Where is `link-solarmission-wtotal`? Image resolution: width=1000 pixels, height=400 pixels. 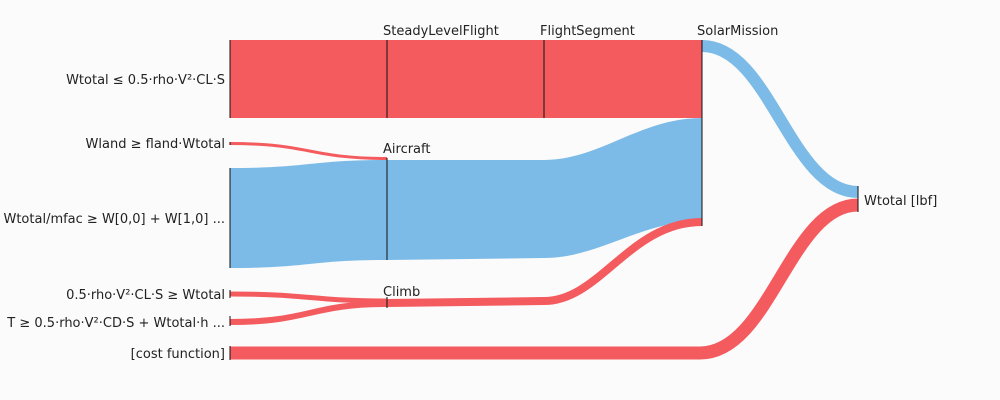 link-solarmission-wtotal is located at coordinates (780, 119).